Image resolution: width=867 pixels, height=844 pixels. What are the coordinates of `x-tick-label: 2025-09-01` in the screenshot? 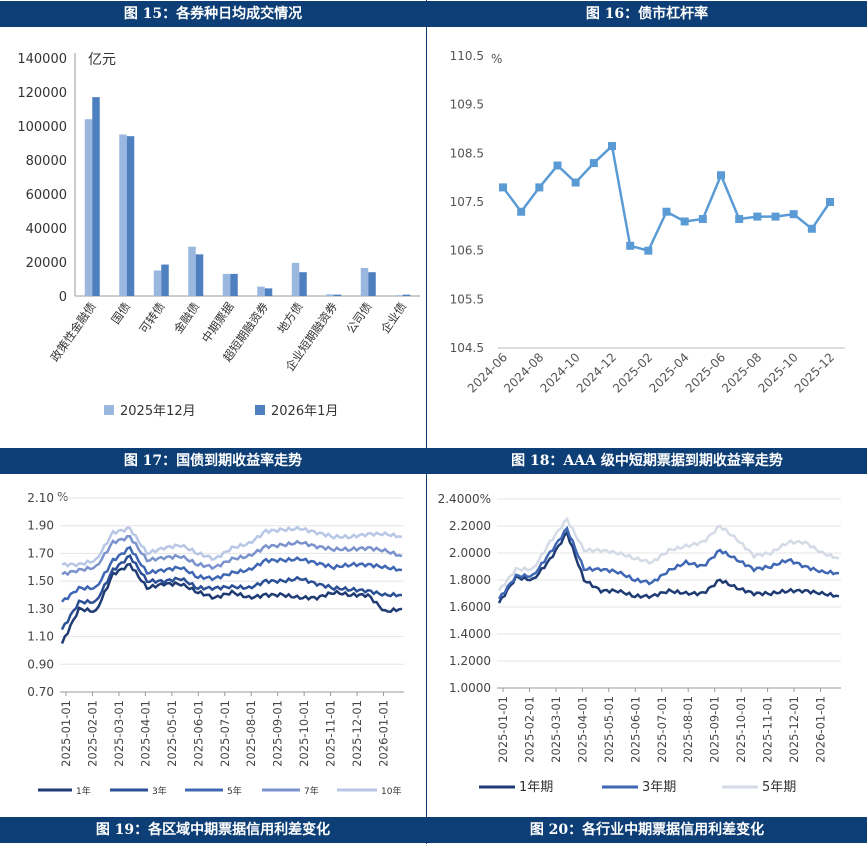 It's located at (715, 729).